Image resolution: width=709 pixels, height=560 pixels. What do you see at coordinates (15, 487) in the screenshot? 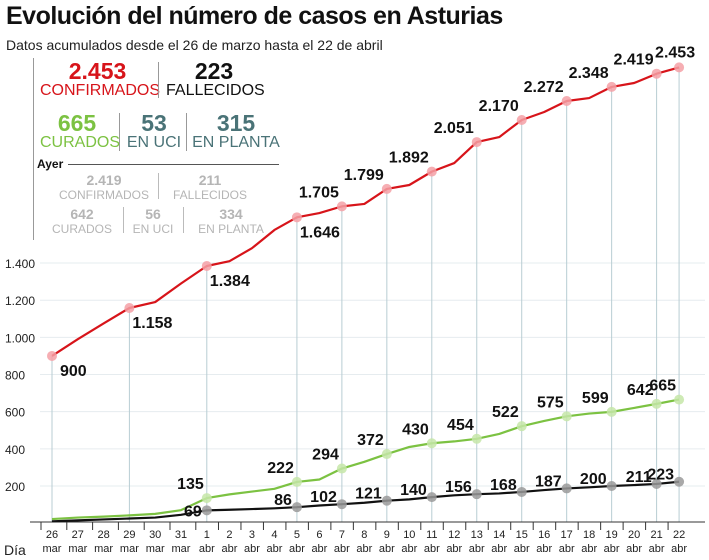
I see `y-tick-label: 200` at bounding box center [15, 487].